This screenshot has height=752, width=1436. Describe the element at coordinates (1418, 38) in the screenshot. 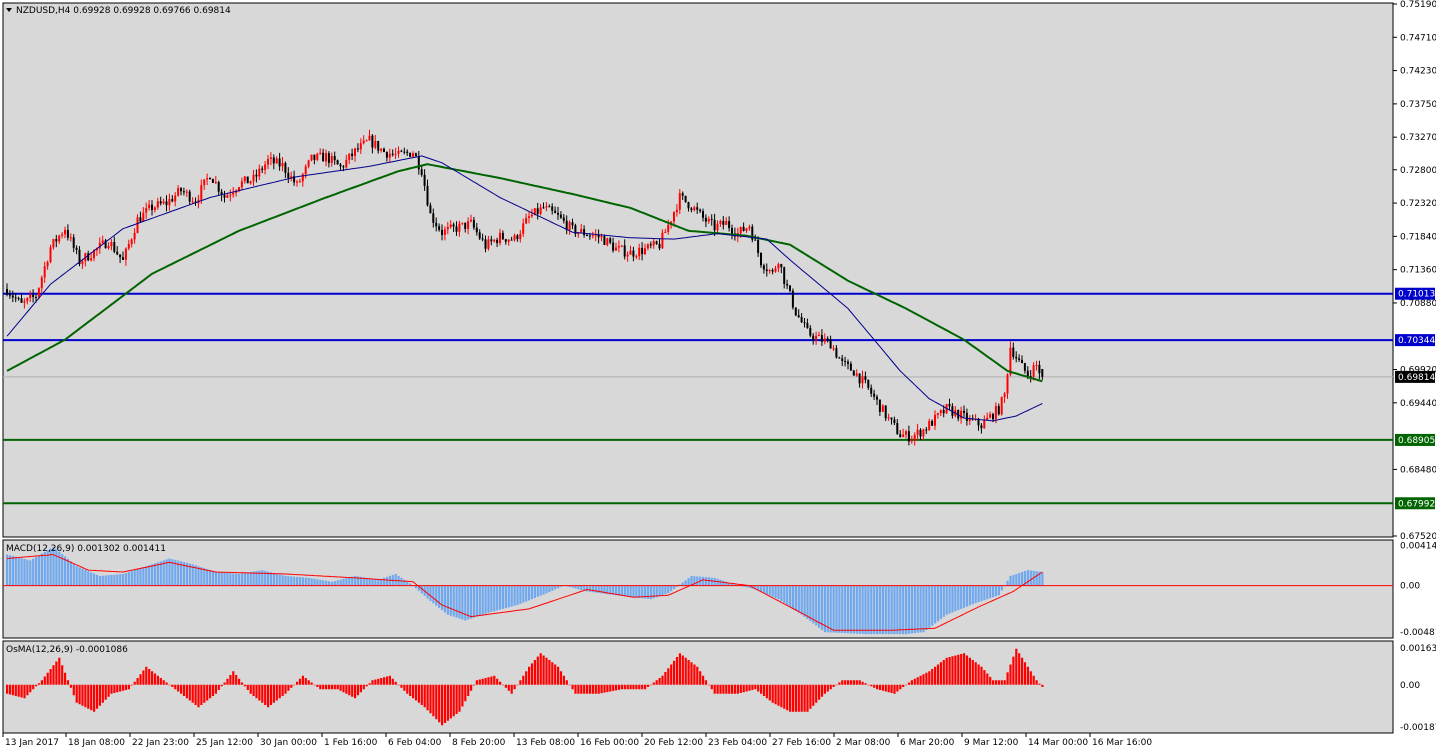

I see `price-tick-label: 0.74710` at that location.